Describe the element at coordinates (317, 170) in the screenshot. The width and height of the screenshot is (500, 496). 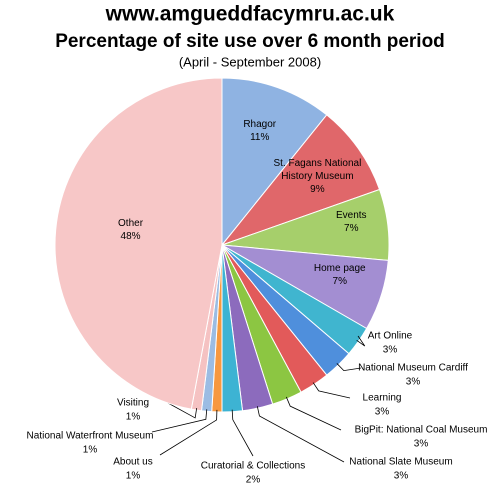
I see `slice-name: St. Fagans National History Museum` at that location.